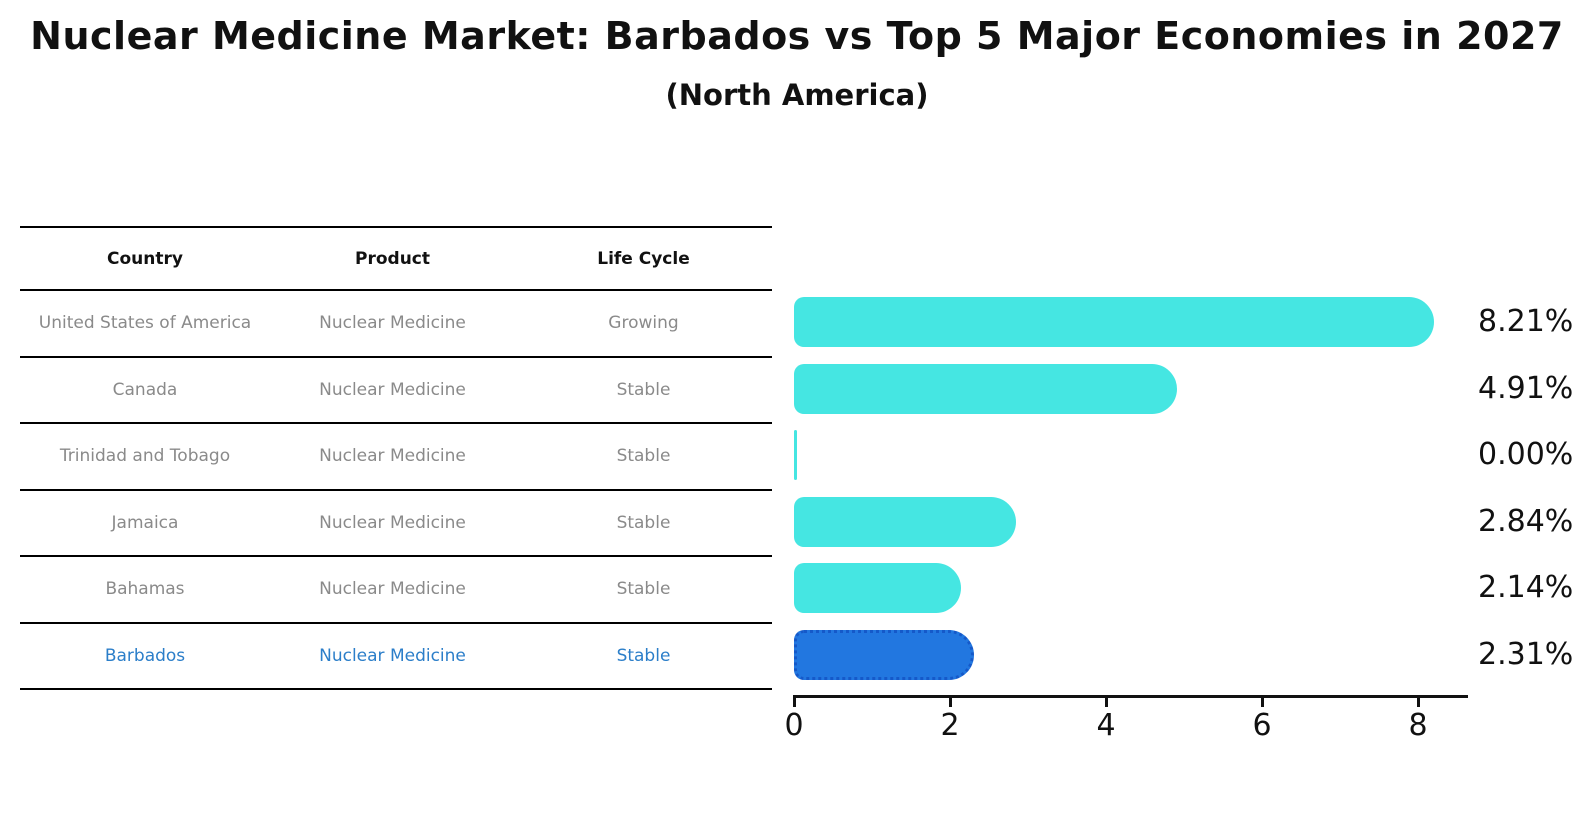  I want to click on x-axis-tick-label: 8, so click(1418, 725).